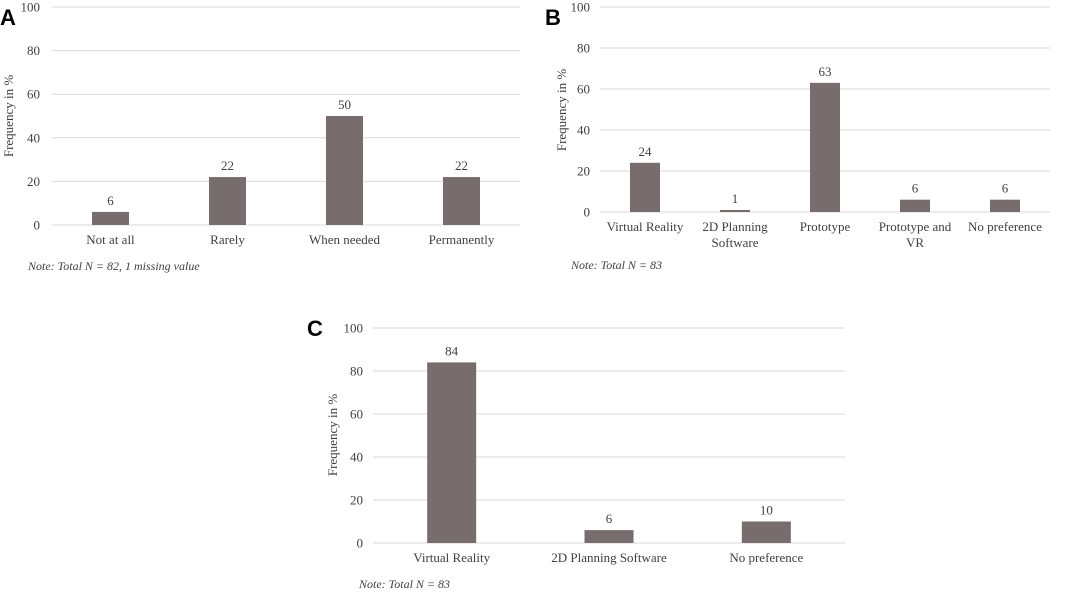  I want to click on category-label-line-c-1-0: 2D Planning Software, so click(609, 557).